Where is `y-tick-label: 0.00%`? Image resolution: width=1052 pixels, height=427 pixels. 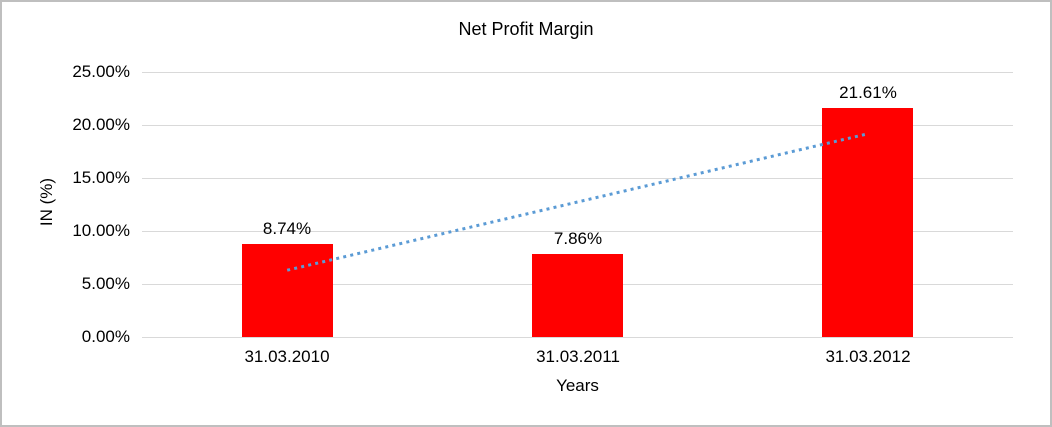
y-tick-label: 0.00% is located at coordinates (105, 336).